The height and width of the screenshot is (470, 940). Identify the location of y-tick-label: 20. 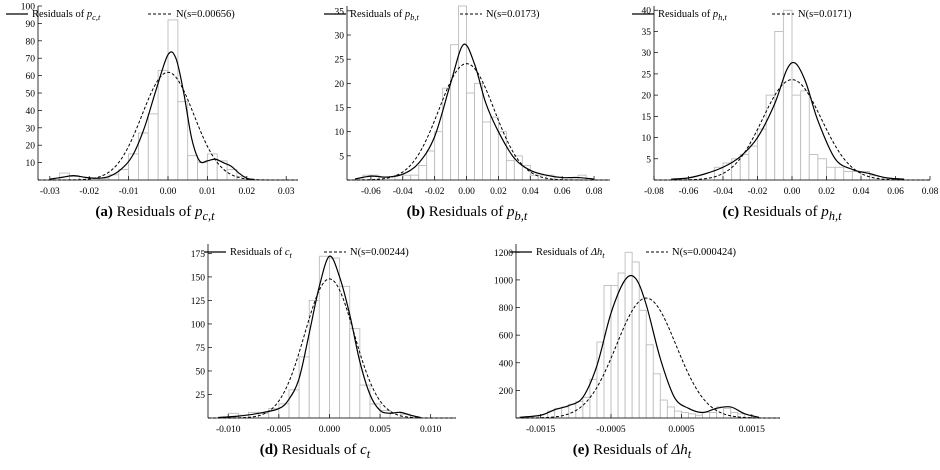
(647, 97).